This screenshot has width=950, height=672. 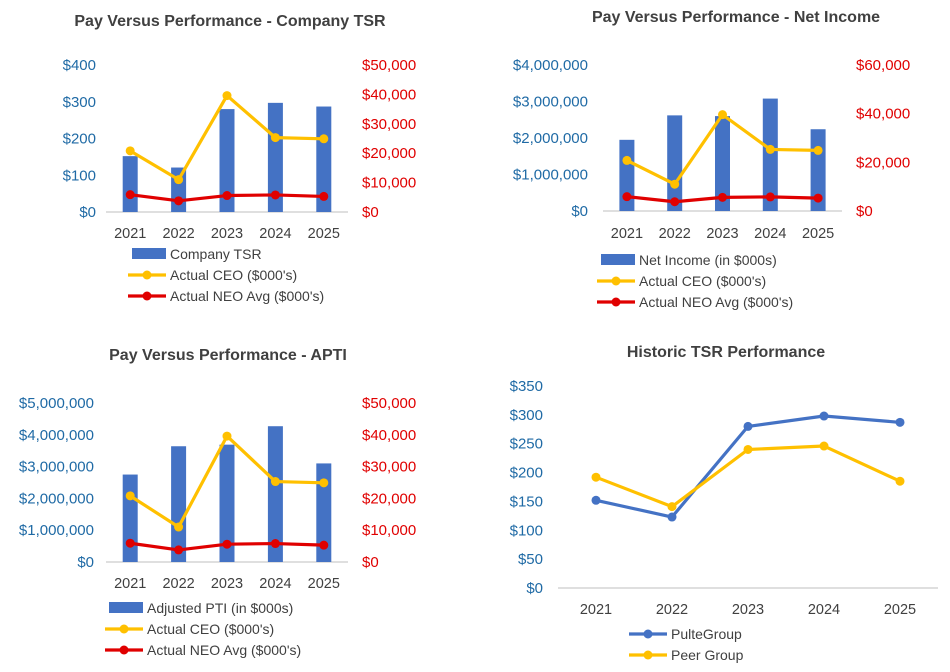 What do you see at coordinates (708, 260) in the screenshot?
I see `legend-label: Net Income (in $000s)` at bounding box center [708, 260].